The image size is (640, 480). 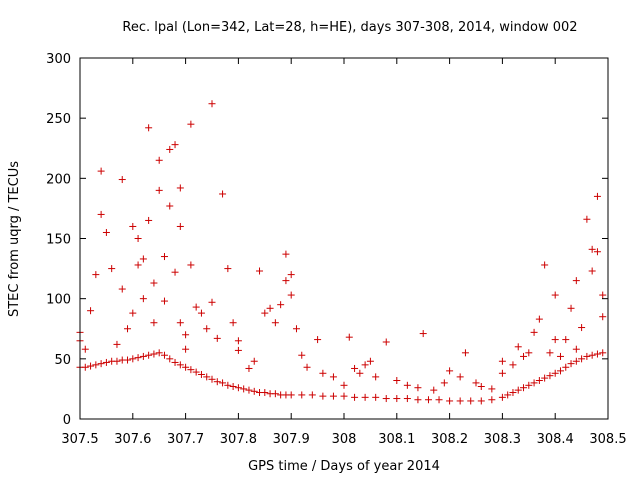 I want to click on x-tick-label: 307.5, so click(x=79, y=439).